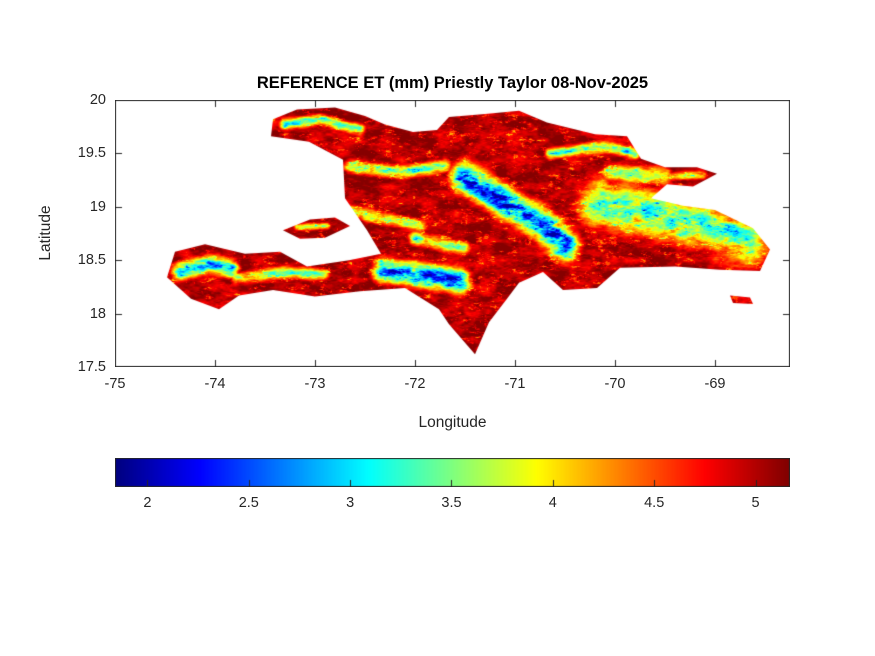 This screenshot has width=875, height=656. Describe the element at coordinates (755, 503) in the screenshot. I see `colorbar-tick-label: 5` at that location.